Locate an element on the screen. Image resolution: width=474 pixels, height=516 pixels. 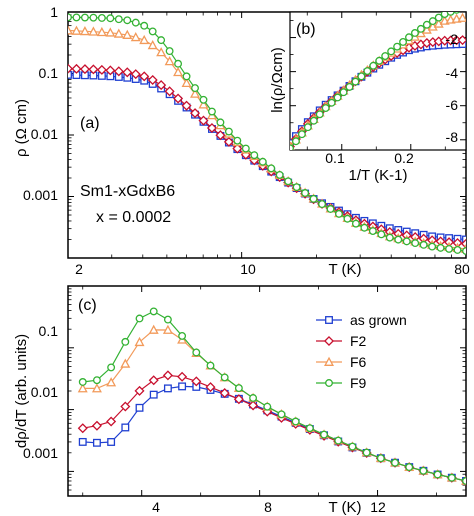
panel-a-ytick-0.001: 0.001 is located at coordinates (40, 195).